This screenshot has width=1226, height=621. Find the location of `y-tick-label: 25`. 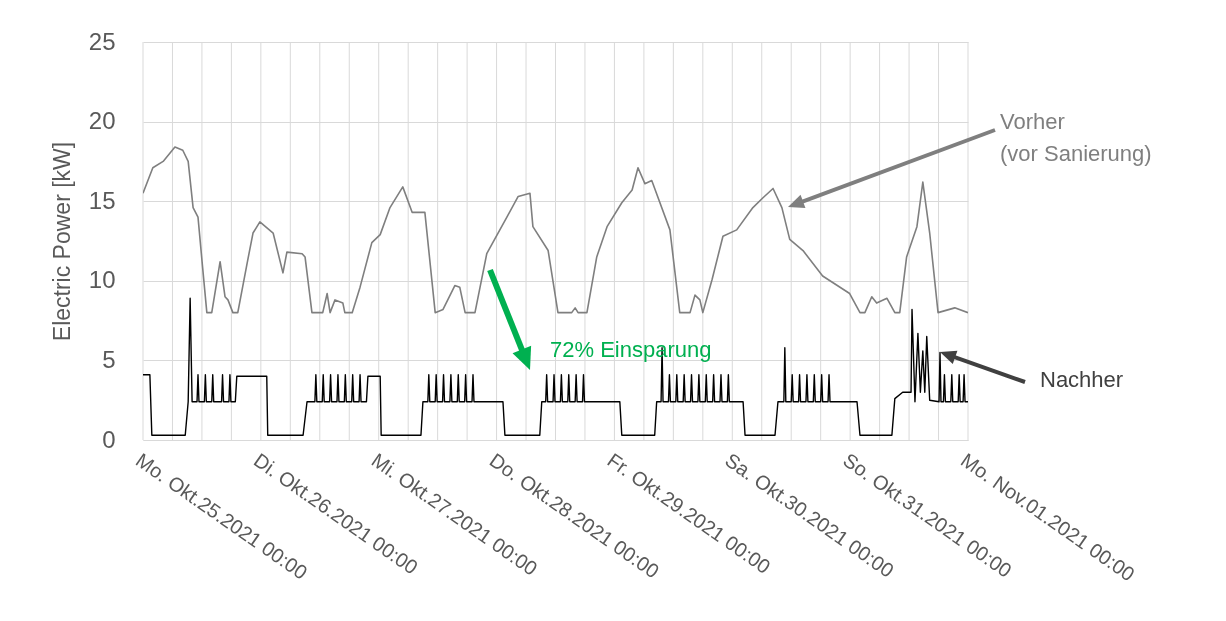

y-tick-label: 25 is located at coordinates (102, 41).